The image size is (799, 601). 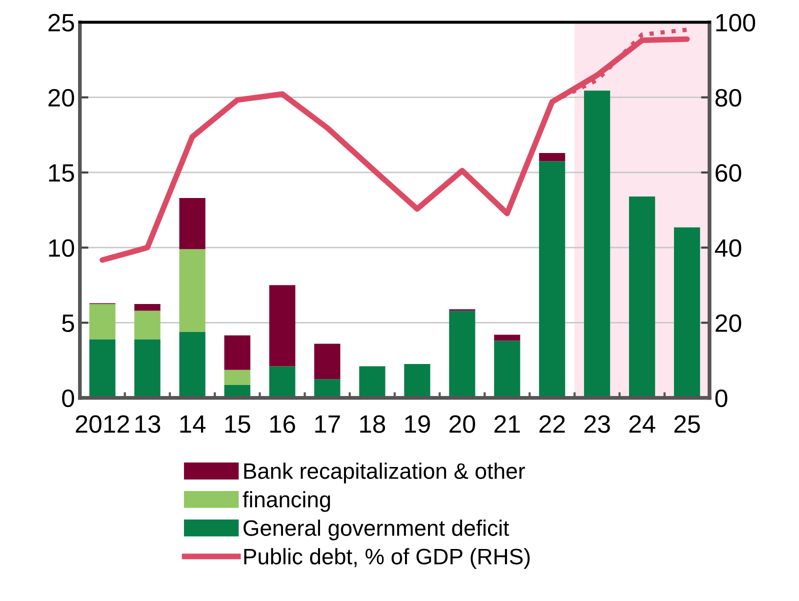 What do you see at coordinates (237, 424) in the screenshot?
I see `x-tick-label: 15` at bounding box center [237, 424].